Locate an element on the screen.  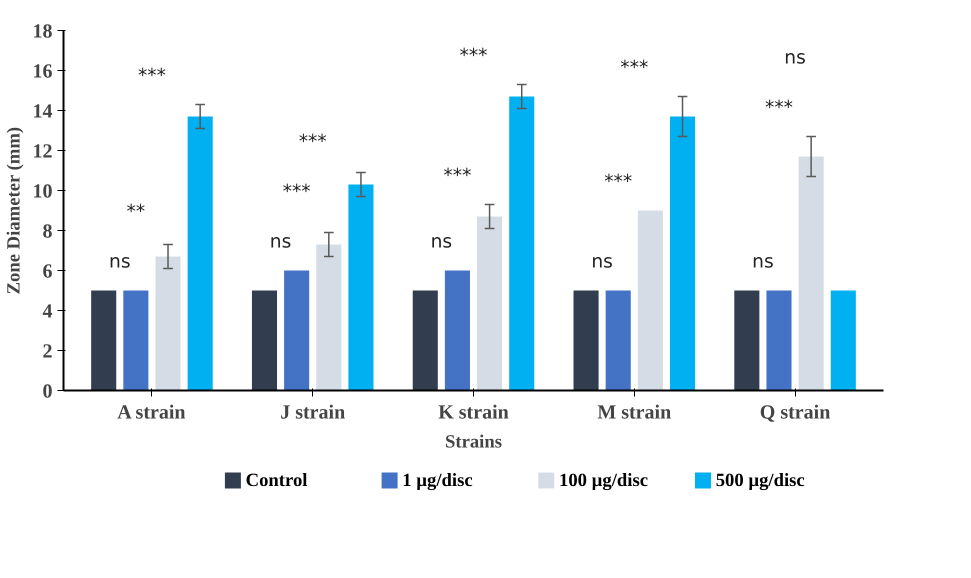
y-tick-label: 18 is located at coordinates (42, 31).